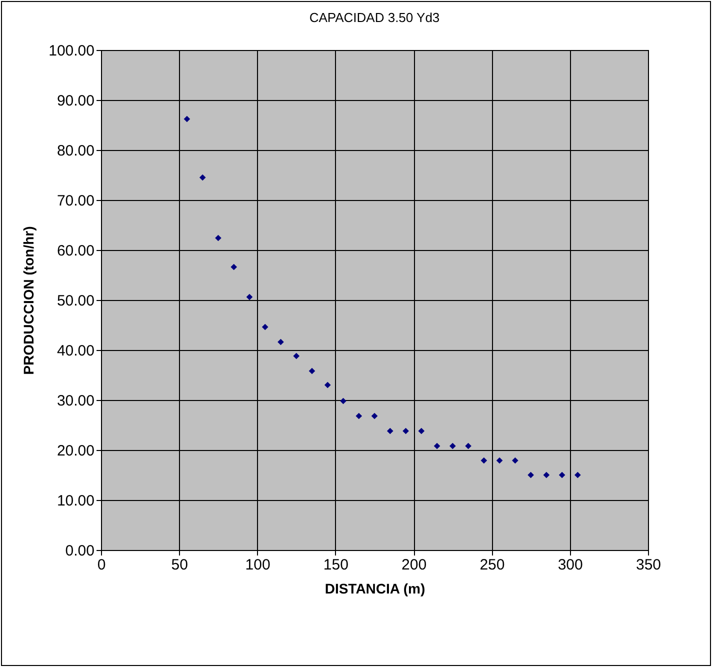 The width and height of the screenshot is (714, 669). I want to click on x-tick-label: 0, so click(101, 565).